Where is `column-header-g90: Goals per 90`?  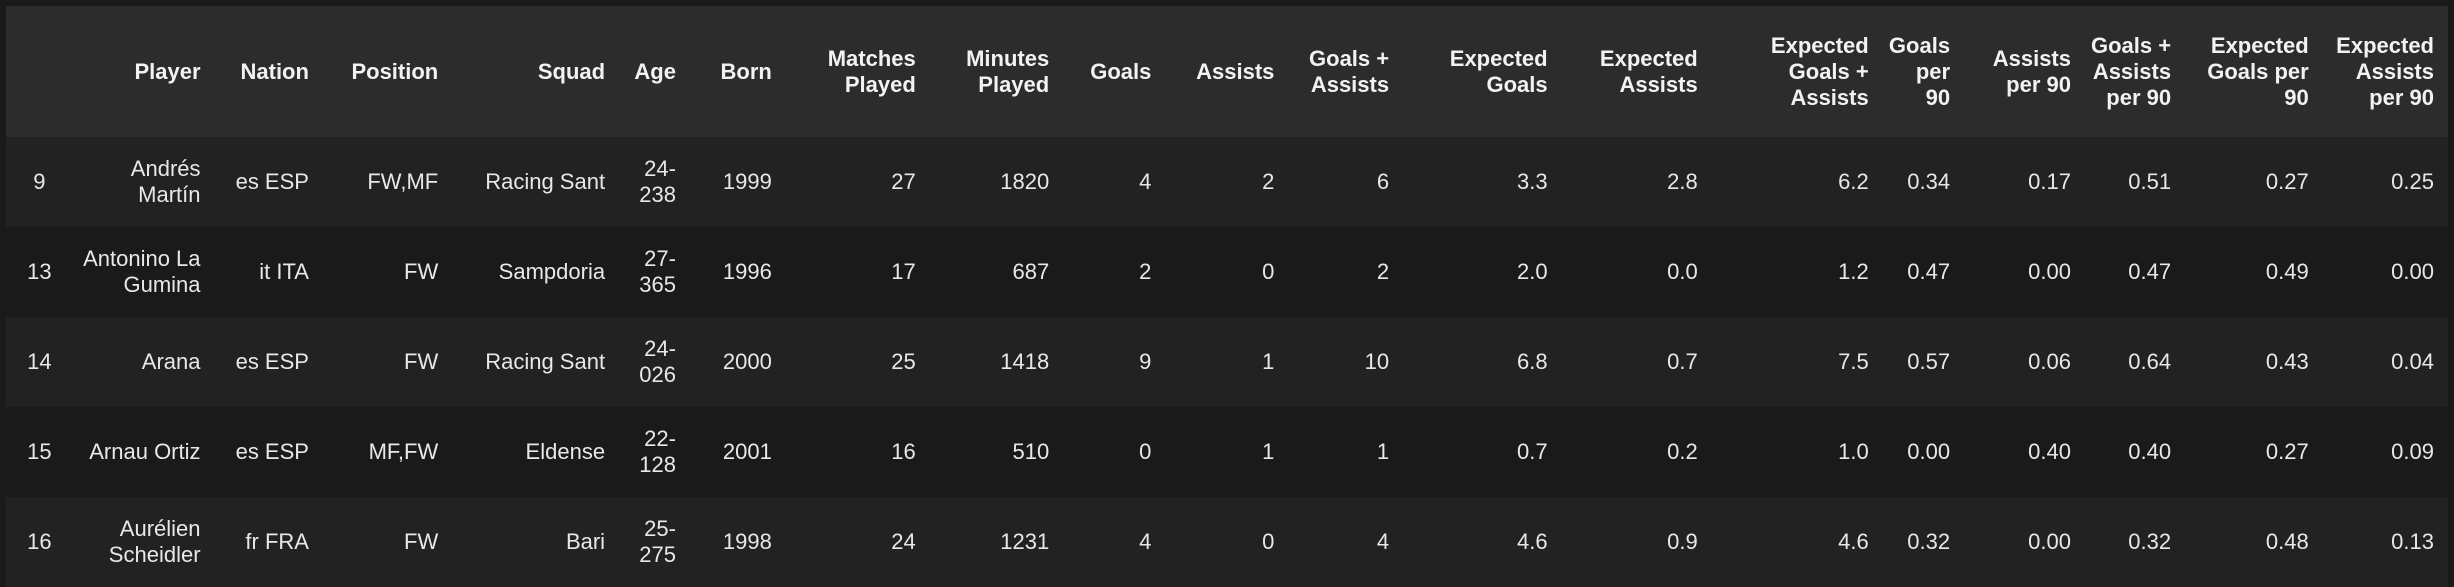 column-header-g90: Goals per 90 is located at coordinates (1919, 71).